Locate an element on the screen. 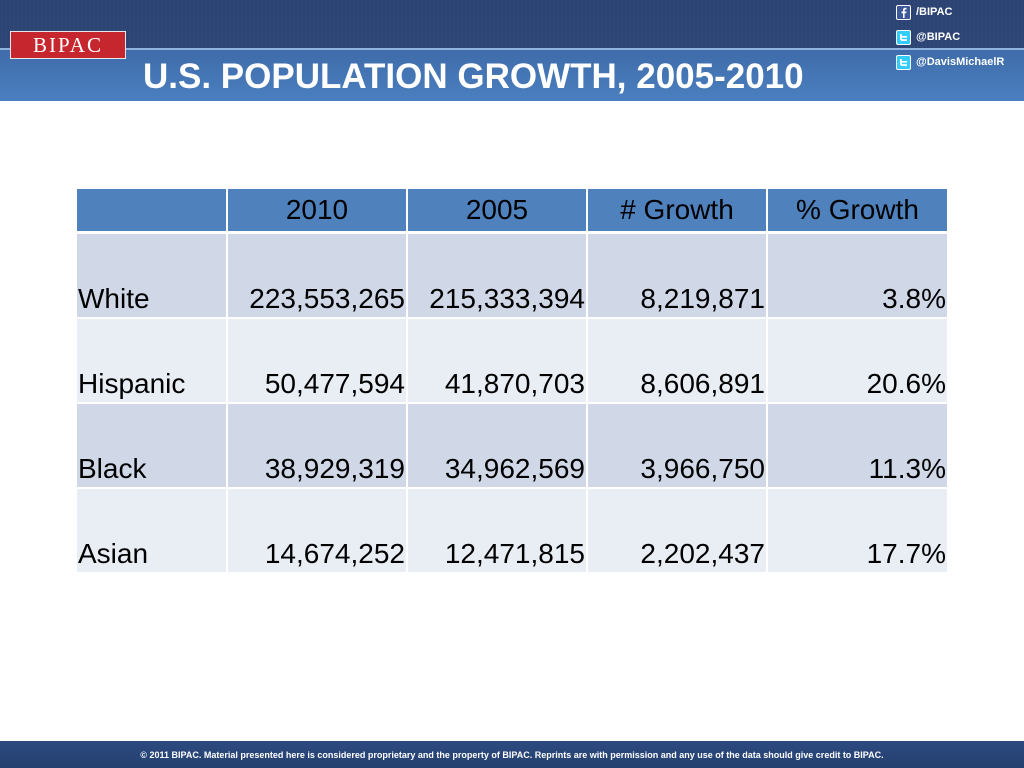  logo-text: BIPAC is located at coordinates (68, 44).